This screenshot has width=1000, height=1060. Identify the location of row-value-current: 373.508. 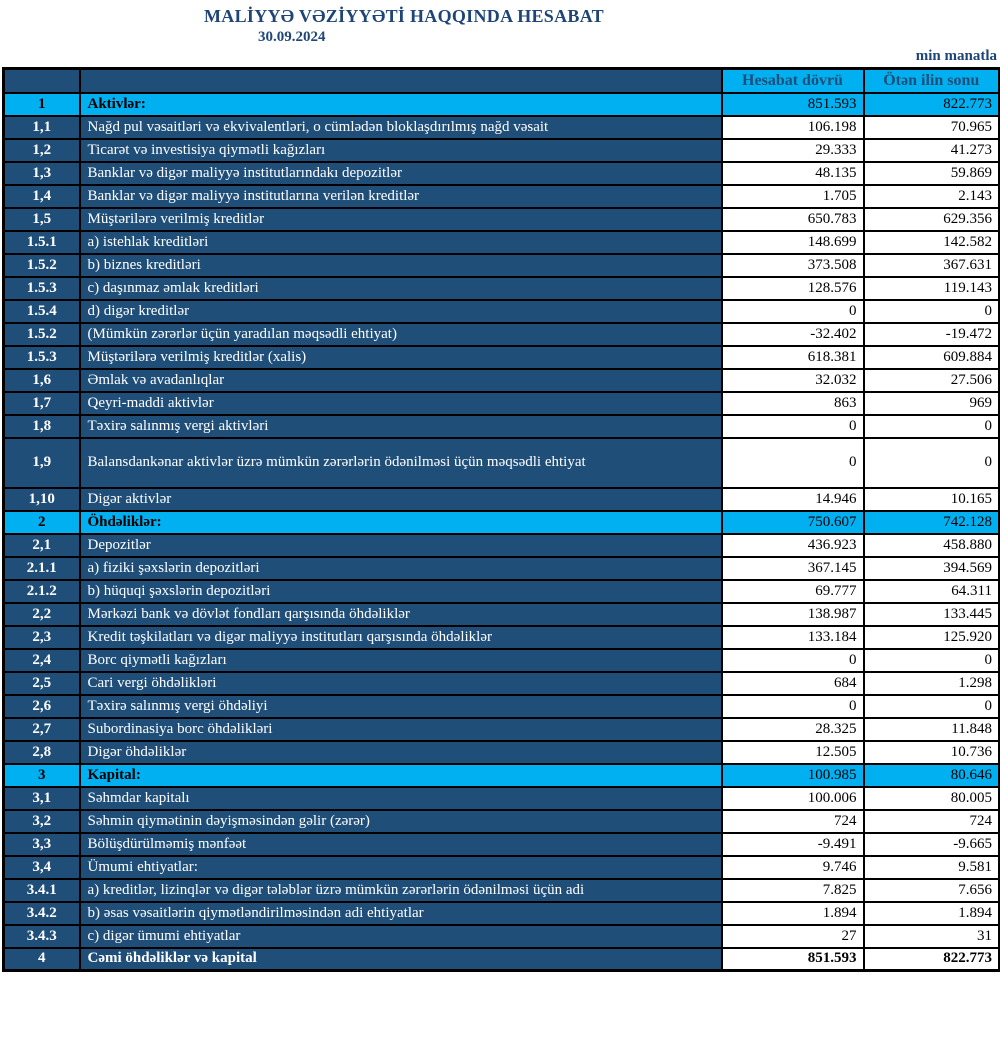
(792, 265).